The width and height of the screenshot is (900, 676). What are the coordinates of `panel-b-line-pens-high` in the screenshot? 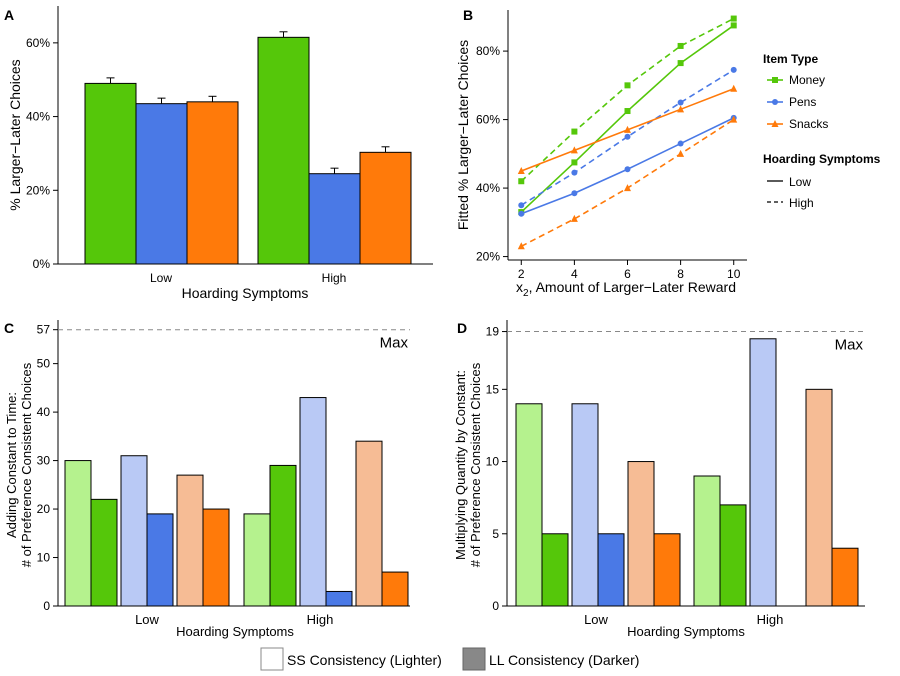 It's located at (627, 137).